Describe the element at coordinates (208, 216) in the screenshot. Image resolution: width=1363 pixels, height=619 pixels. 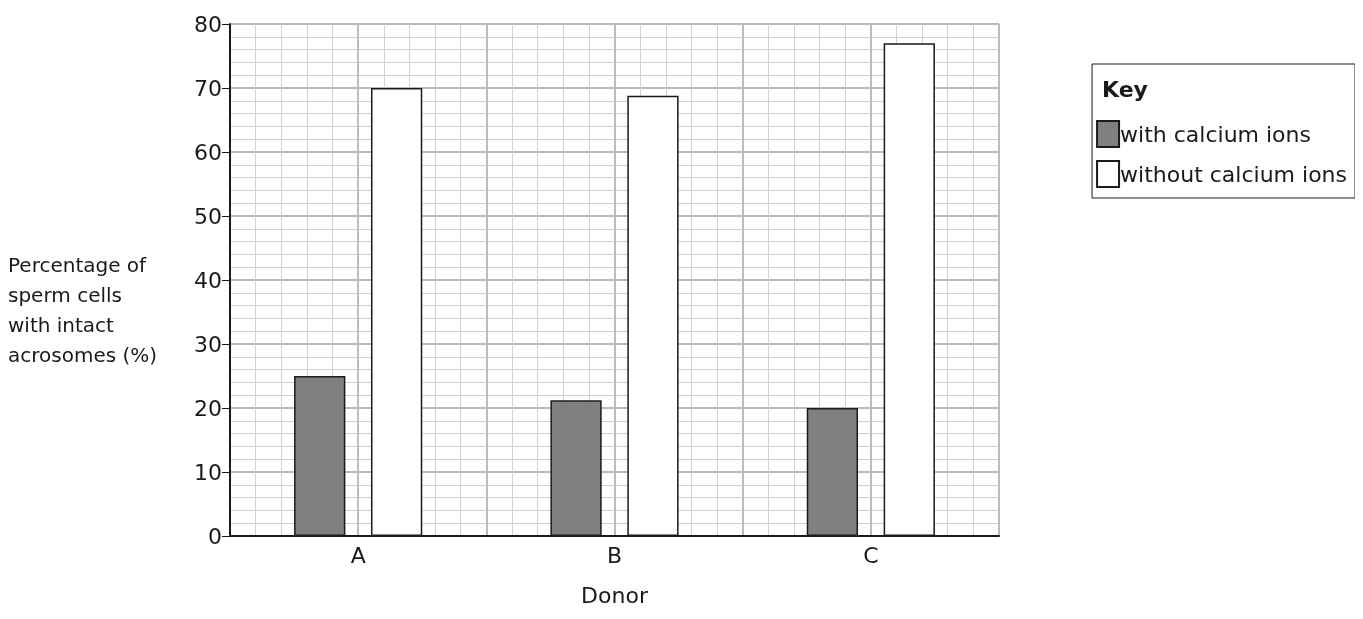
I see `y-tick-label: 50` at that location.